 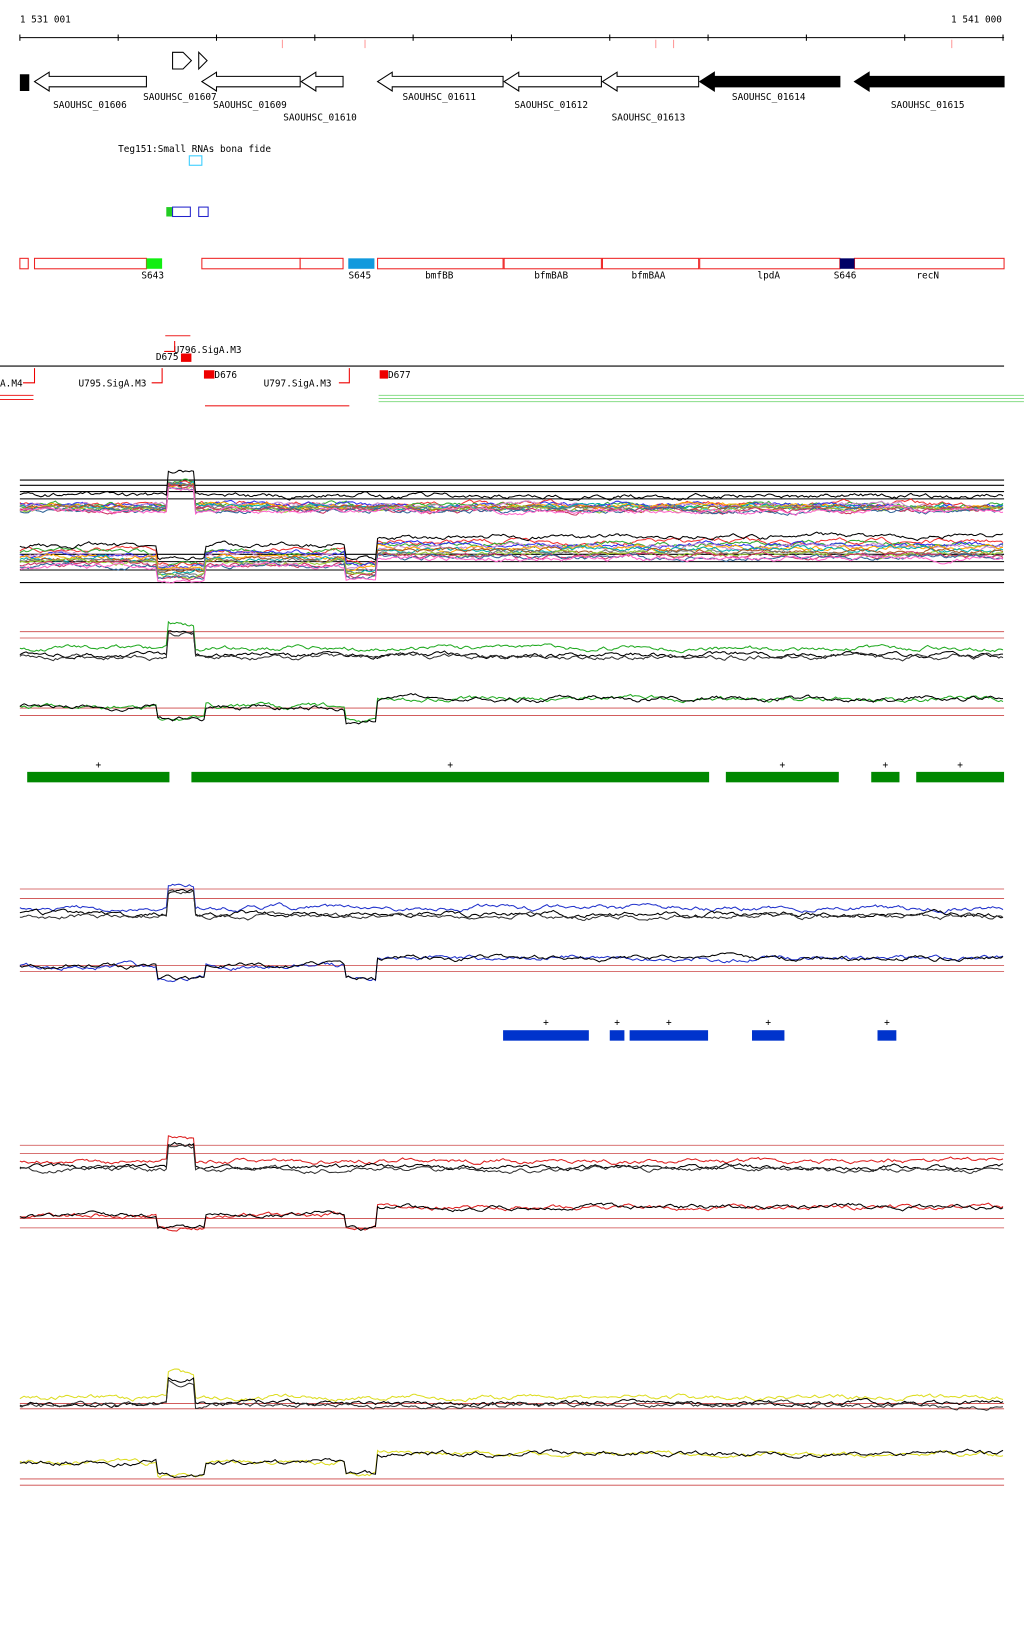 What do you see at coordinates (180, 97) in the screenshot?
I see `gene-label: SAOUHSC_01607` at bounding box center [180, 97].